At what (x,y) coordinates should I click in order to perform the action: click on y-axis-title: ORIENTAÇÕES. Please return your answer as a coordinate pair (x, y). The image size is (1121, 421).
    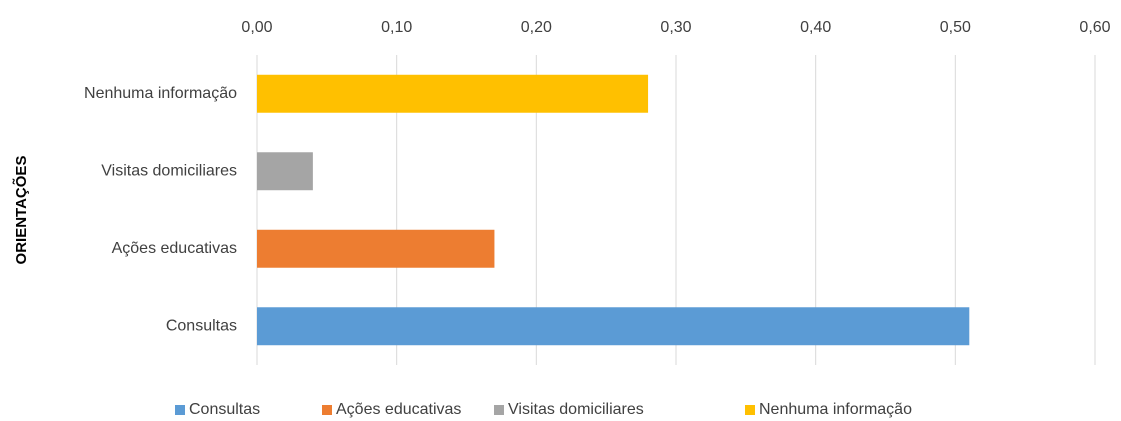
    Looking at the image, I should click on (21, 210).